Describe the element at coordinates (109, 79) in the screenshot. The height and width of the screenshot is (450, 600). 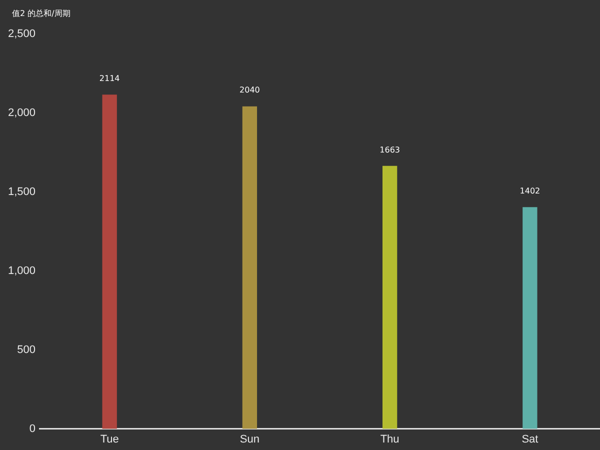
I see `data-label: 2114` at that location.